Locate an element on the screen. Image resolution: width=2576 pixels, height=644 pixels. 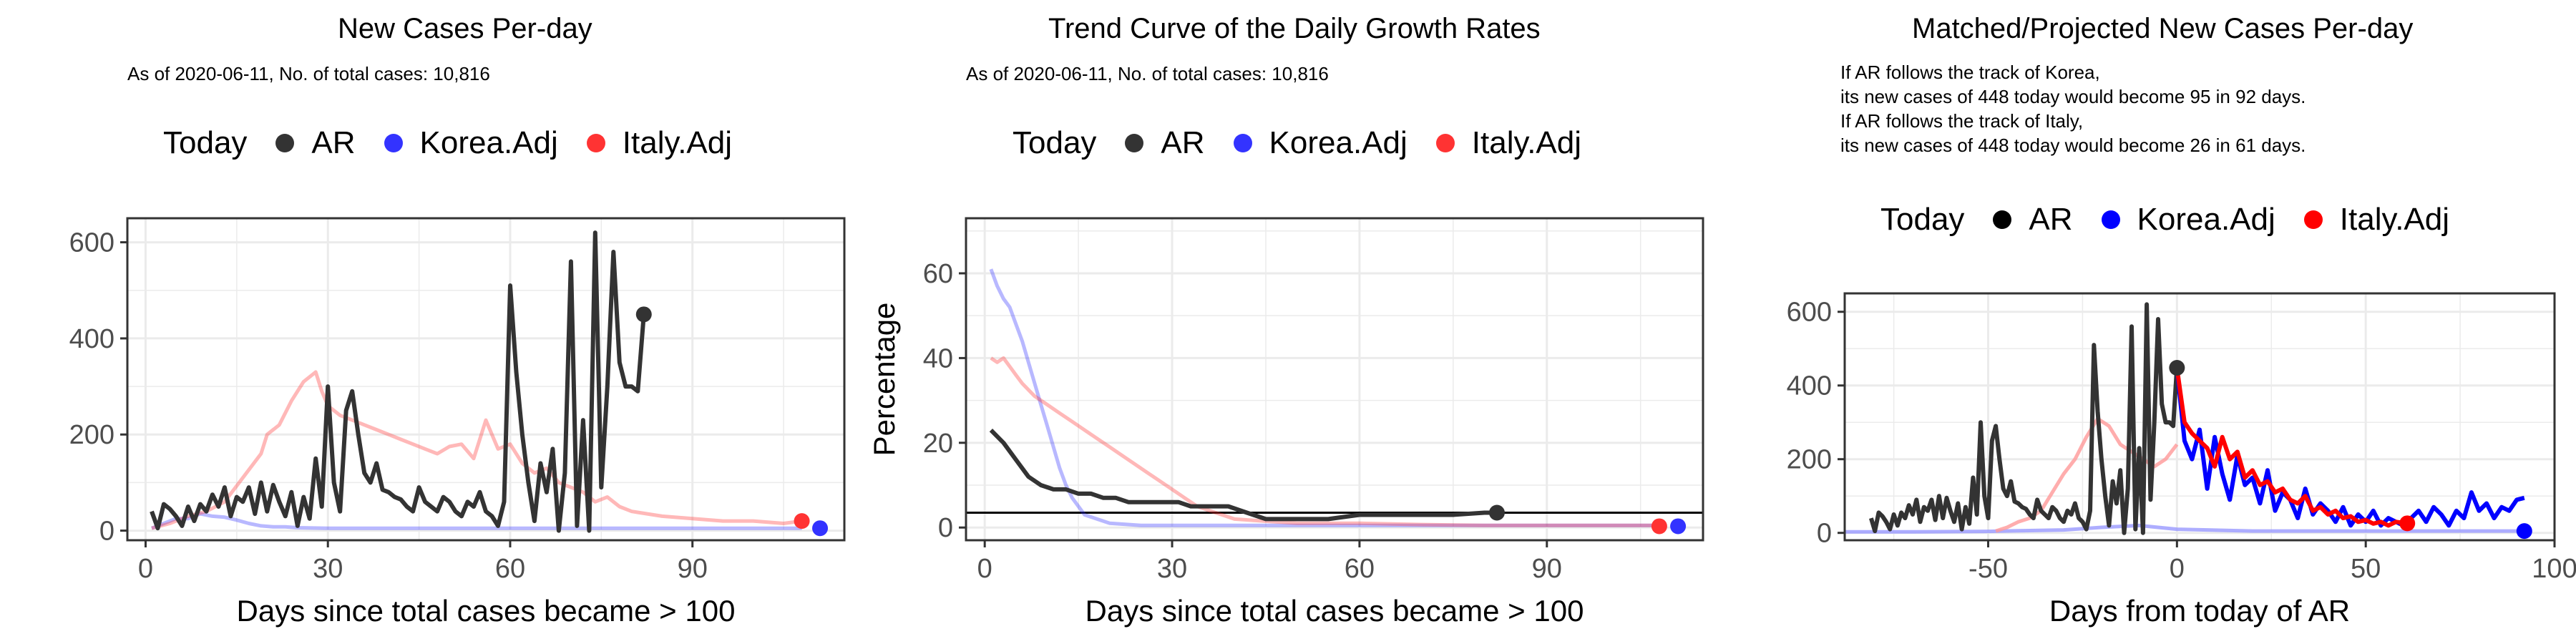
series-line-italy-faint- is located at coordinates (2087, 474).